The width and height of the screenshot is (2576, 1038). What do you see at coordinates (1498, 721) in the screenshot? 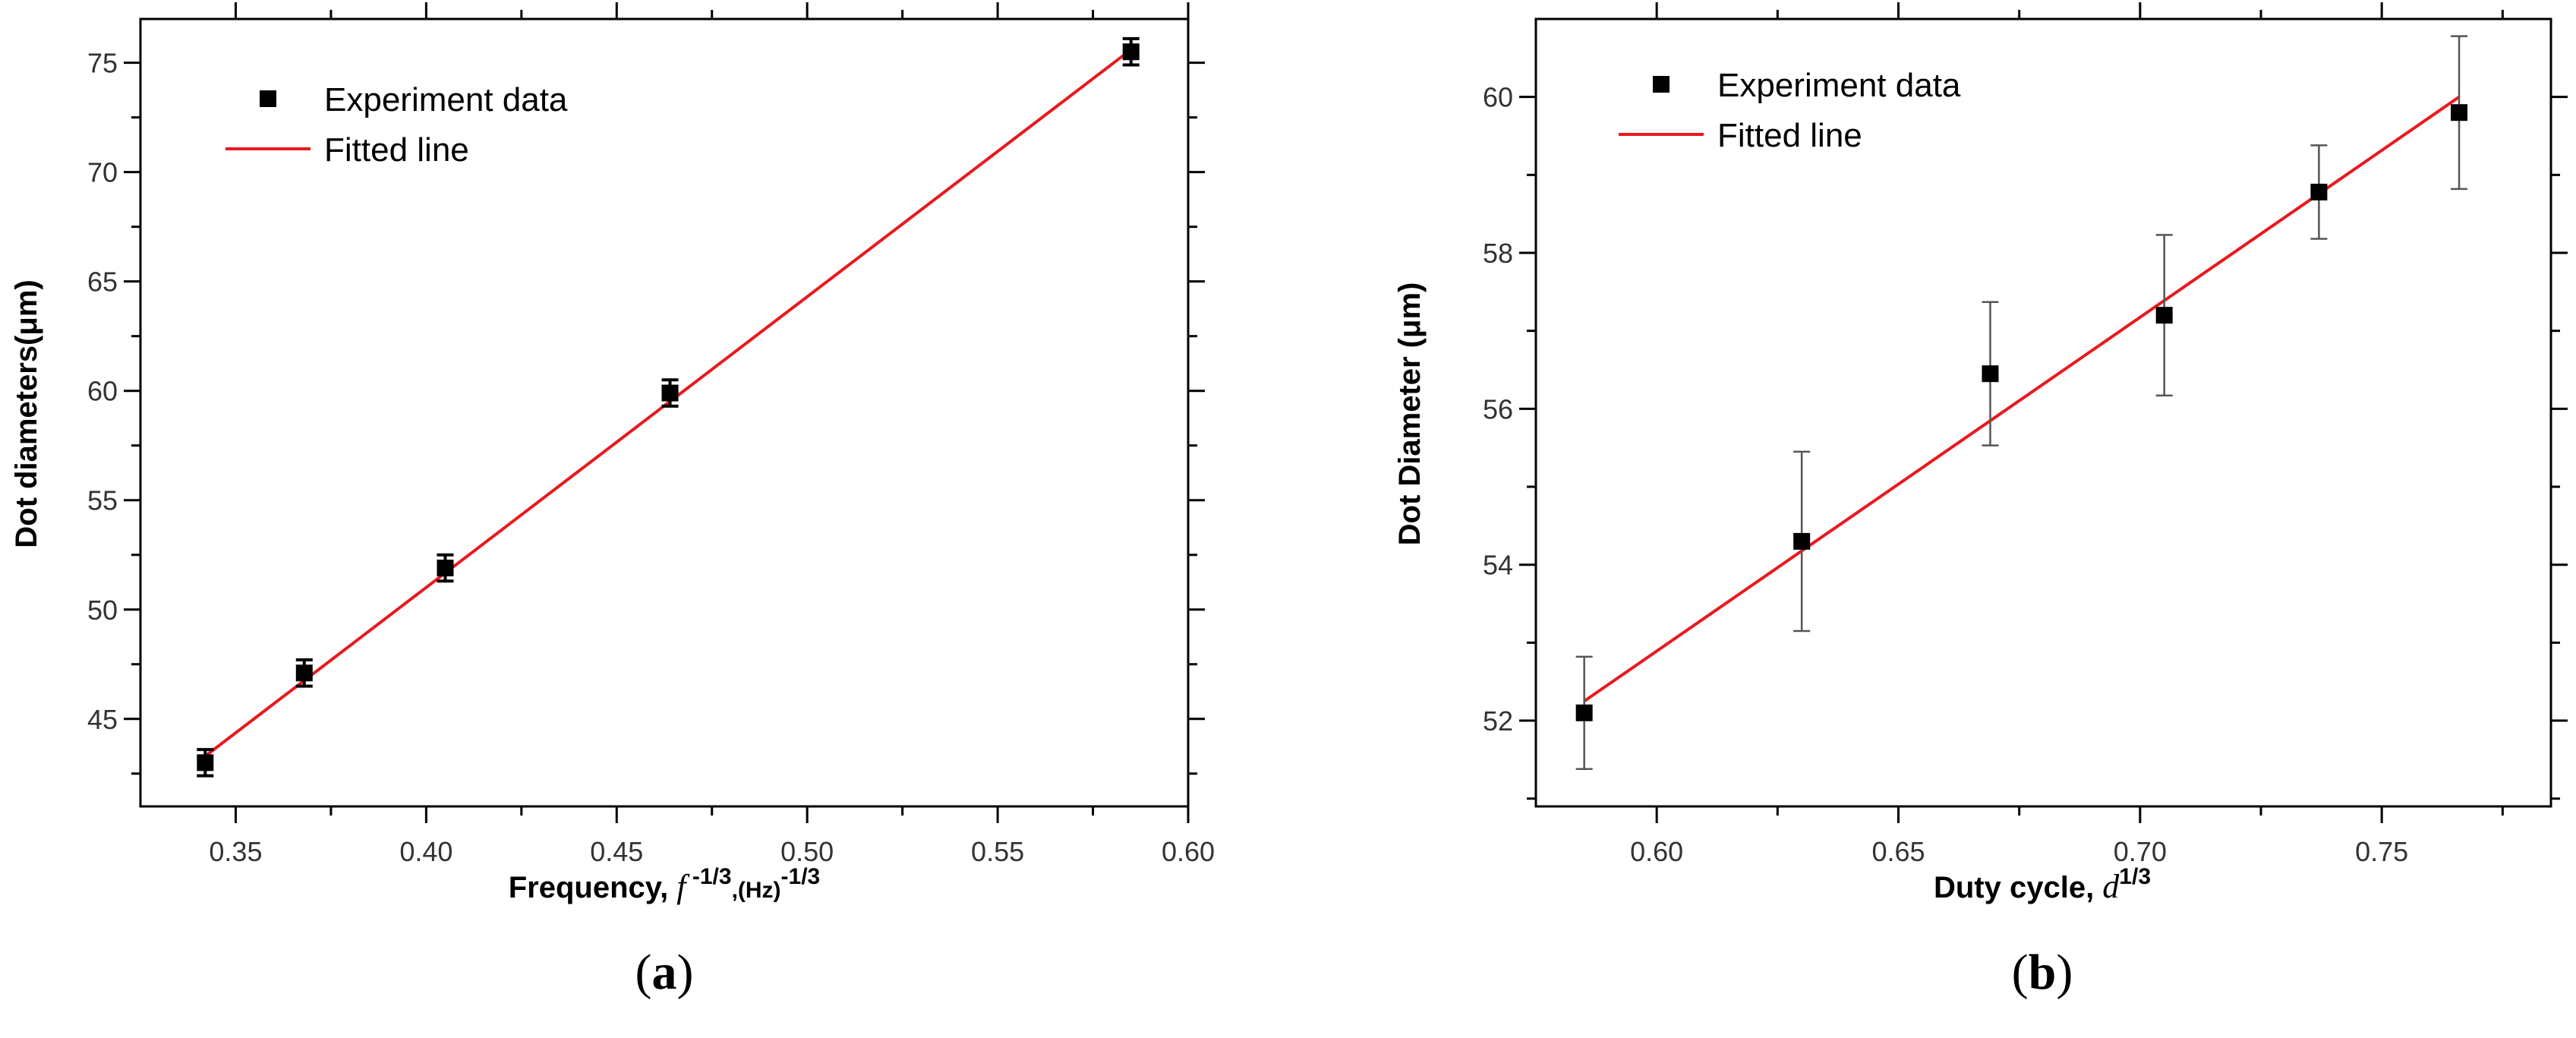
I see `y-tick-label: 52` at bounding box center [1498, 721].